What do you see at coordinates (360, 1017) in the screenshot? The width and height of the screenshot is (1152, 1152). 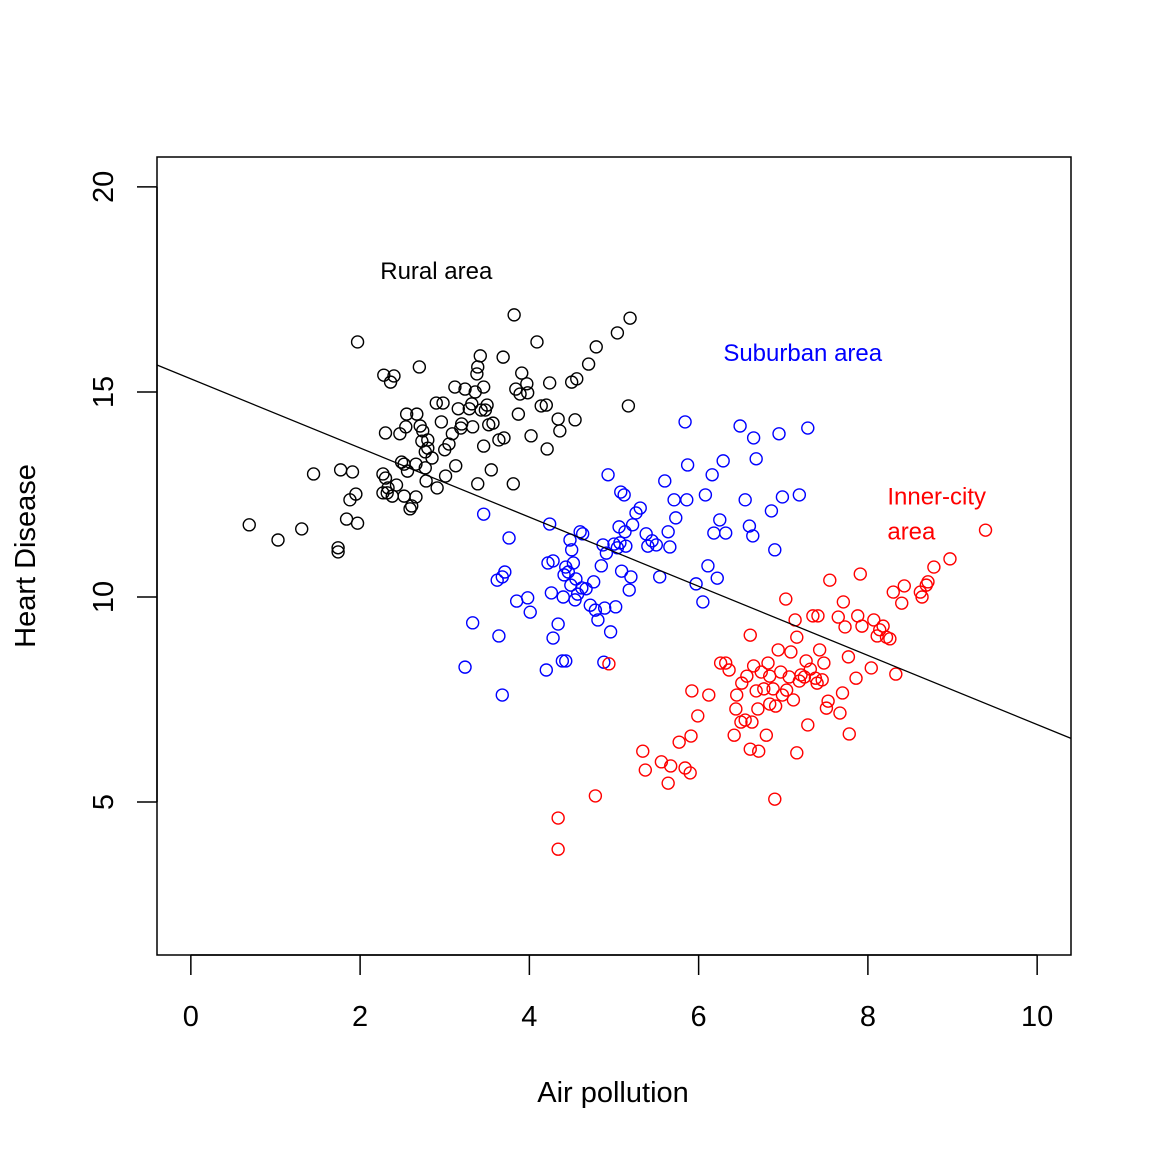 I see `x-tick-label: 2` at bounding box center [360, 1017].